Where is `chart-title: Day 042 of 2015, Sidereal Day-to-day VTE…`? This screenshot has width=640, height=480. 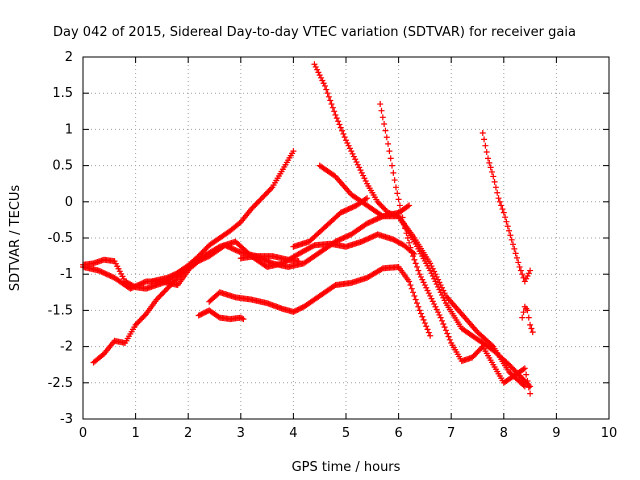
chart-title: Day 042 of 2015, Sidereal Day-to-day VTE… is located at coordinates (314, 32).